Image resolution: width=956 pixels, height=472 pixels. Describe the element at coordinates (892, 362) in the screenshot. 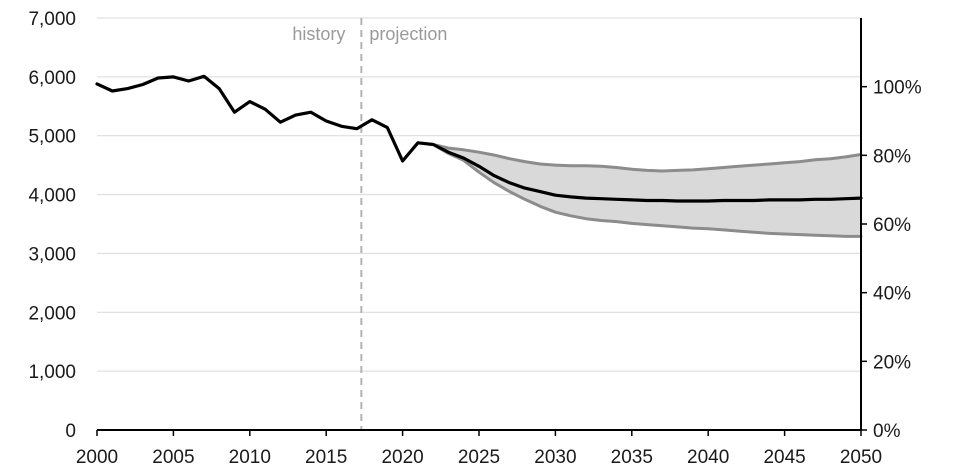

I see `y2-tick-label: 20%` at that location.